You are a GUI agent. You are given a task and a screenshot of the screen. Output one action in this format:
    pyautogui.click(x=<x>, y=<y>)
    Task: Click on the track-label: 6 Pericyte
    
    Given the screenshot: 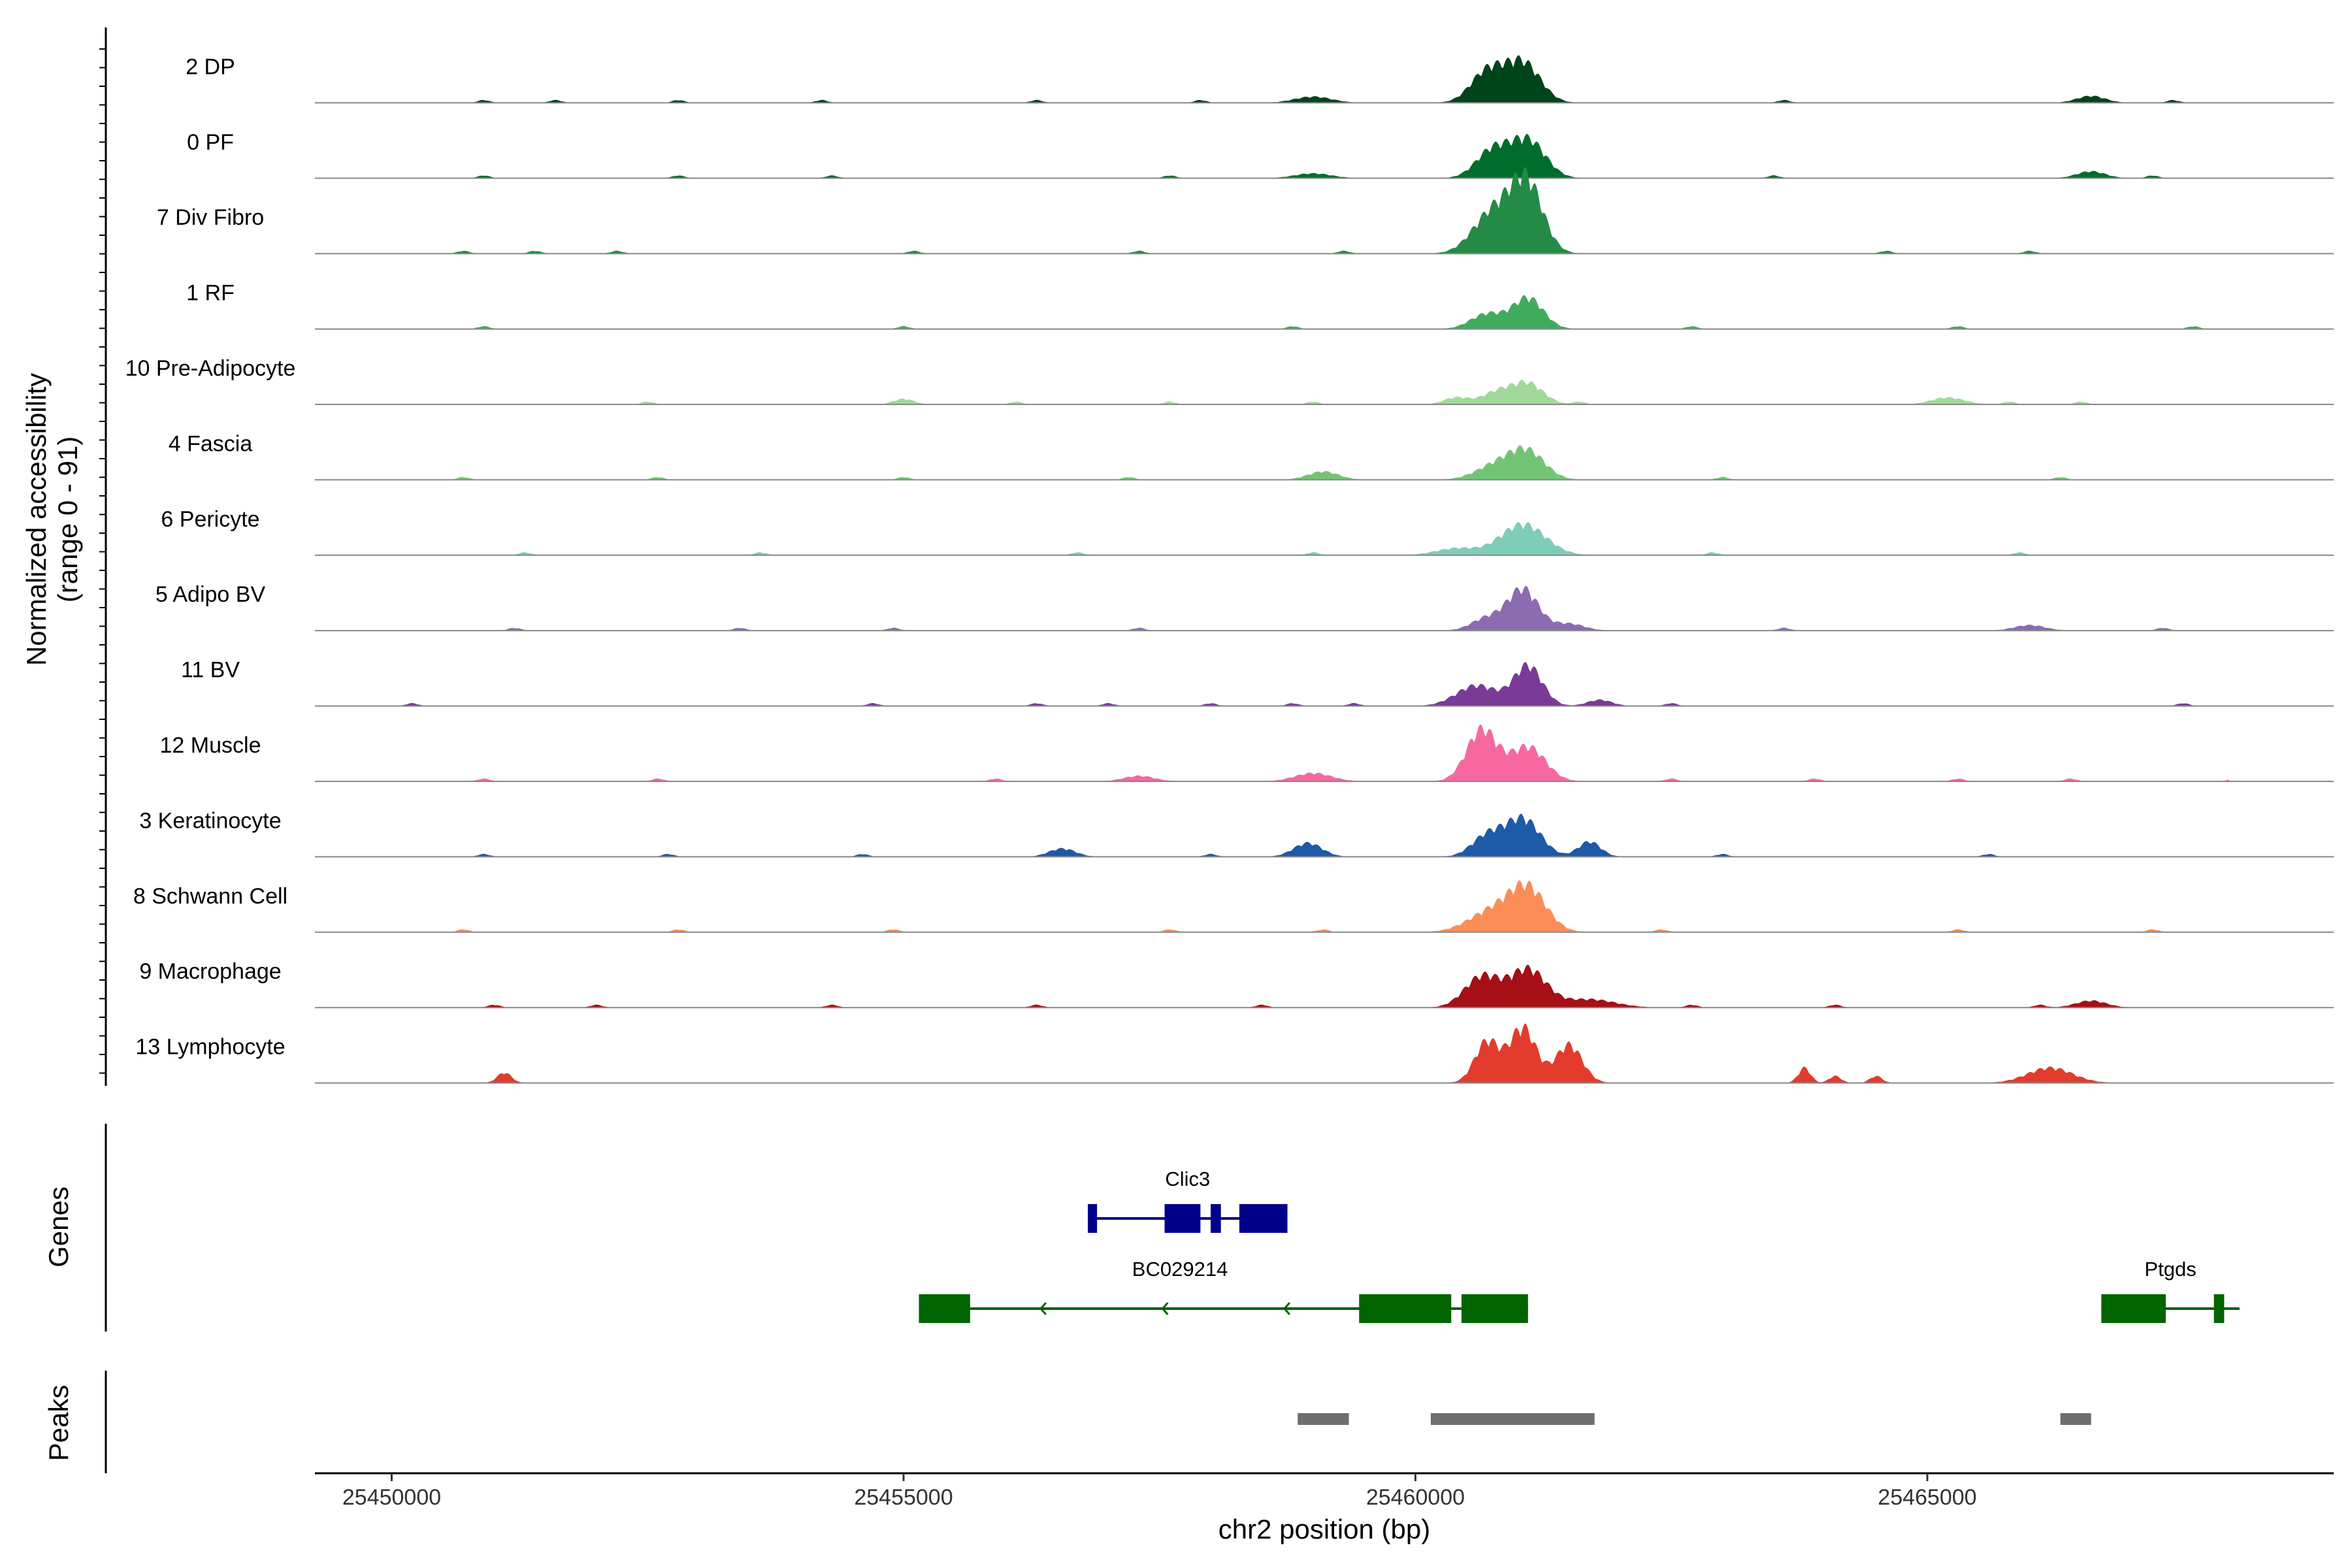 What is the action you would take?
    pyautogui.click(x=210, y=519)
    